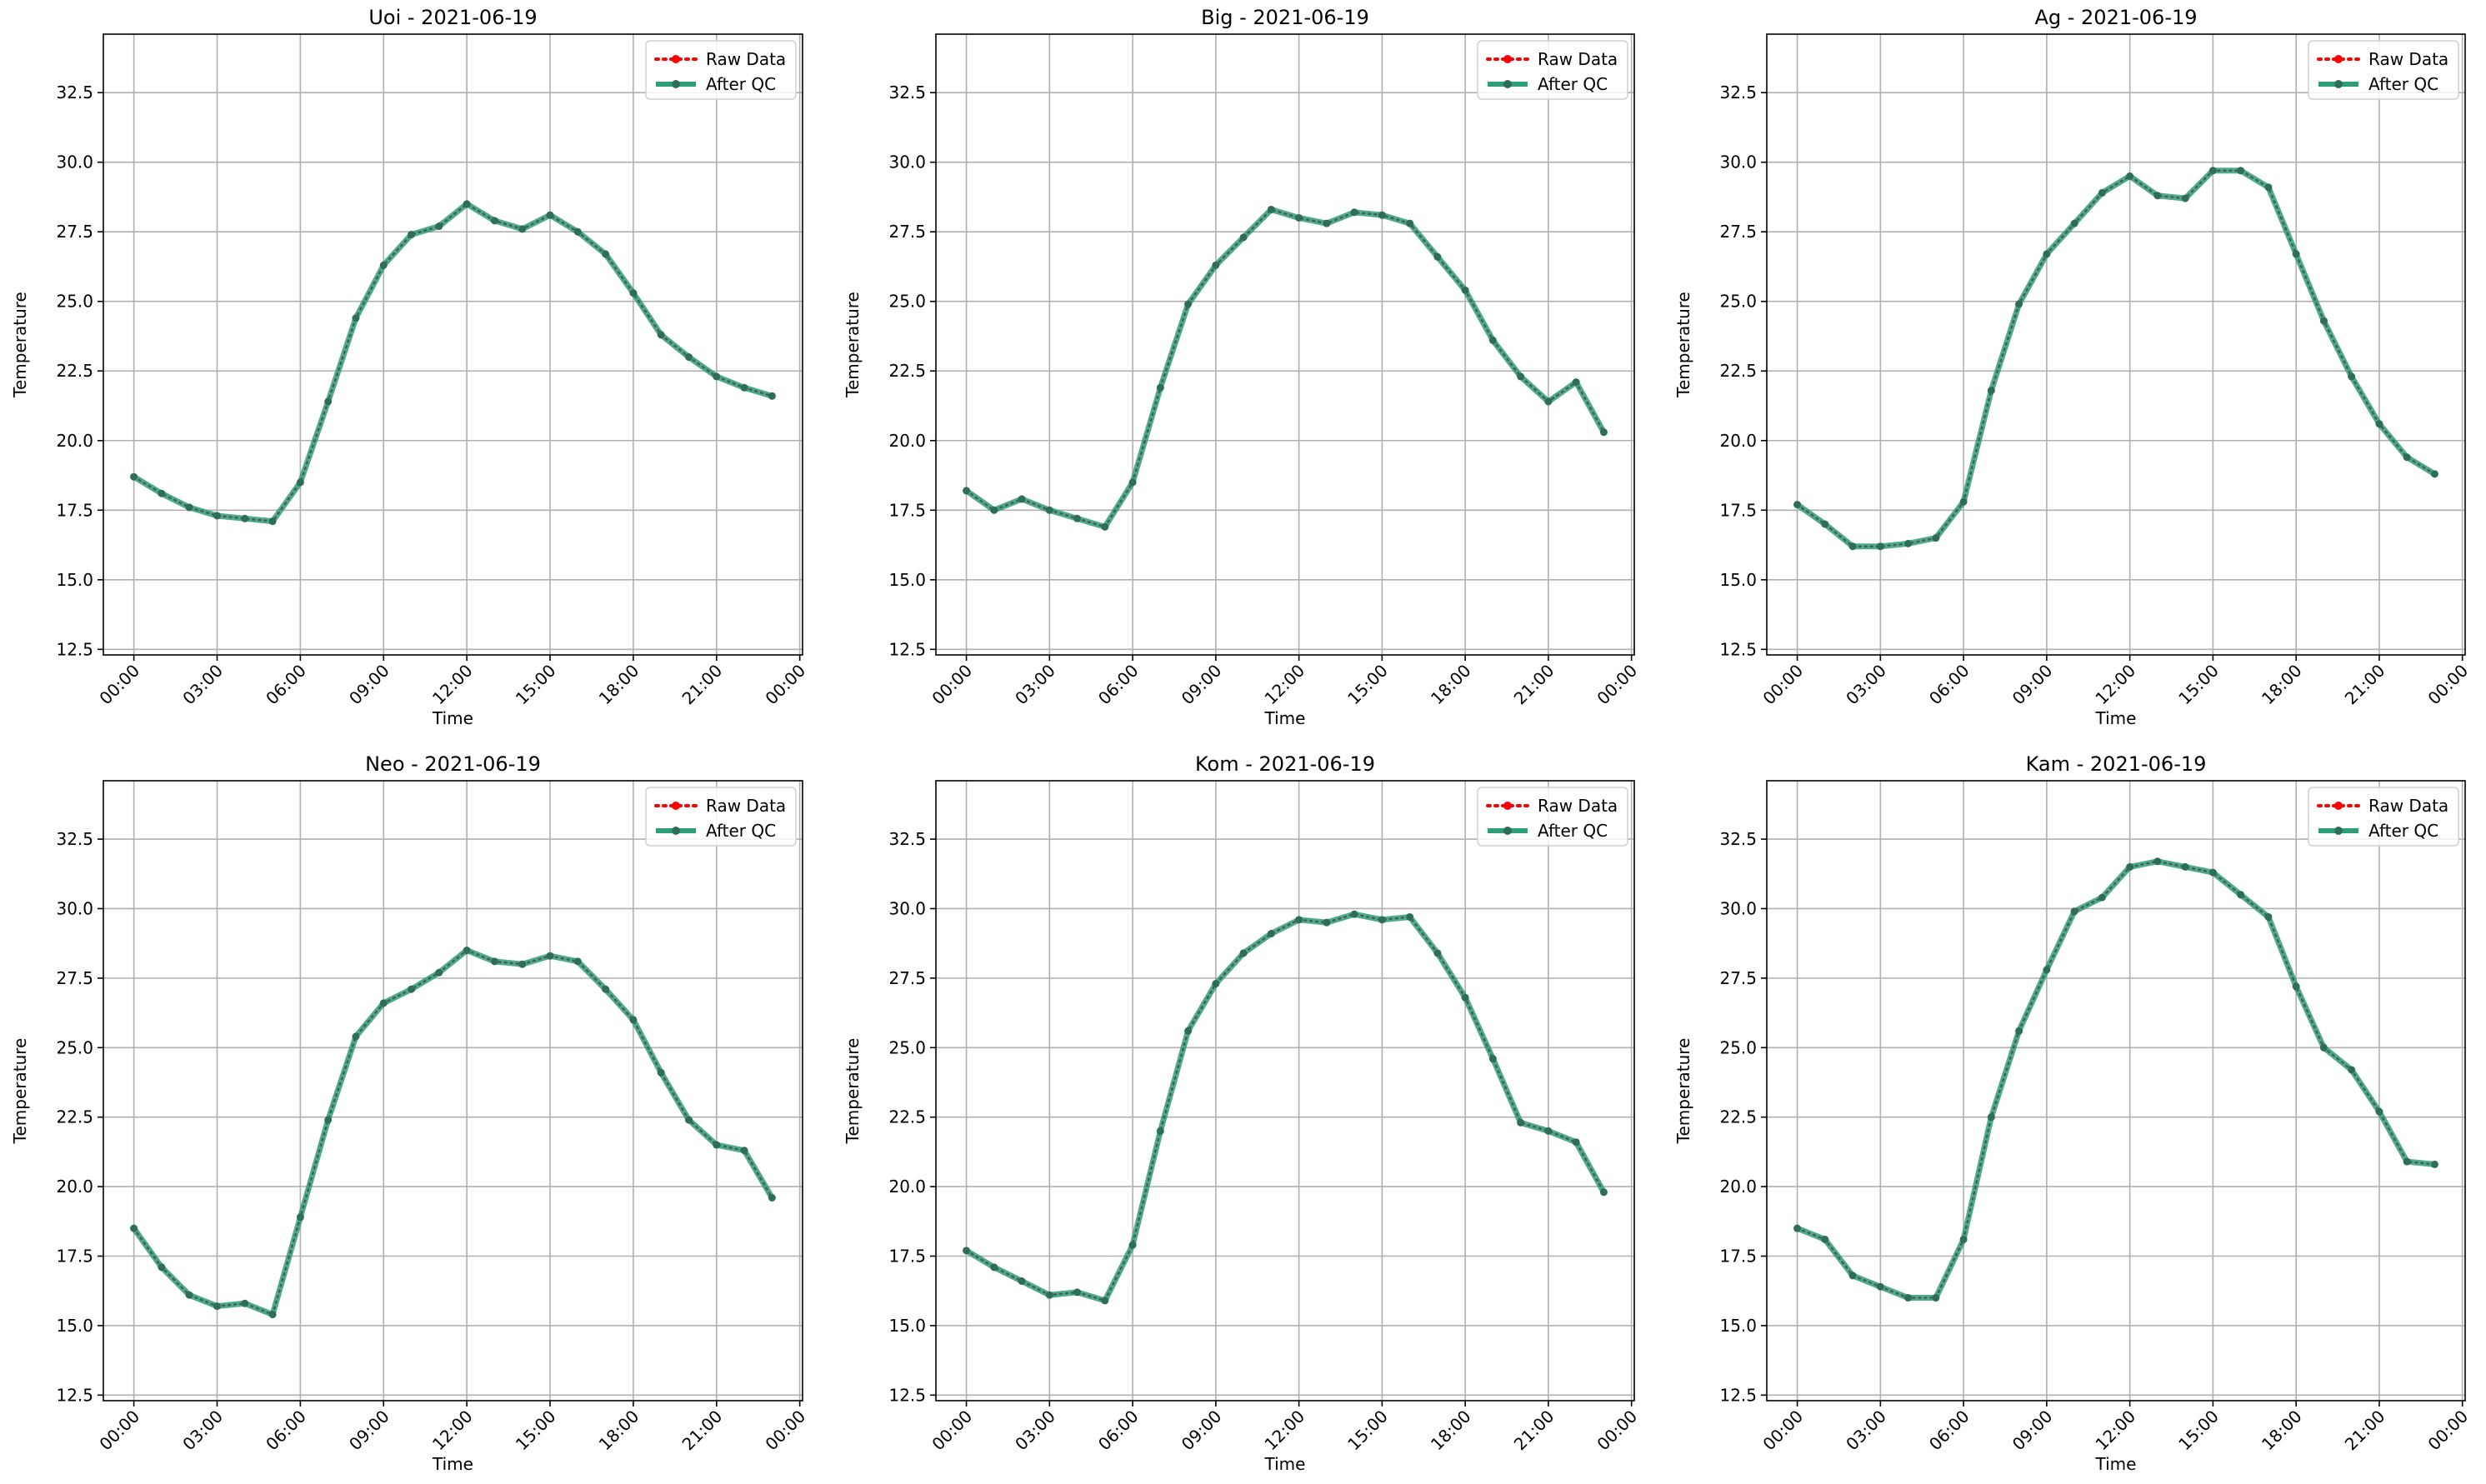 Image resolution: width=2486 pixels, height=1484 pixels. What do you see at coordinates (1949, 685) in the screenshot?
I see `x-tick-label: 06:00` at bounding box center [1949, 685].